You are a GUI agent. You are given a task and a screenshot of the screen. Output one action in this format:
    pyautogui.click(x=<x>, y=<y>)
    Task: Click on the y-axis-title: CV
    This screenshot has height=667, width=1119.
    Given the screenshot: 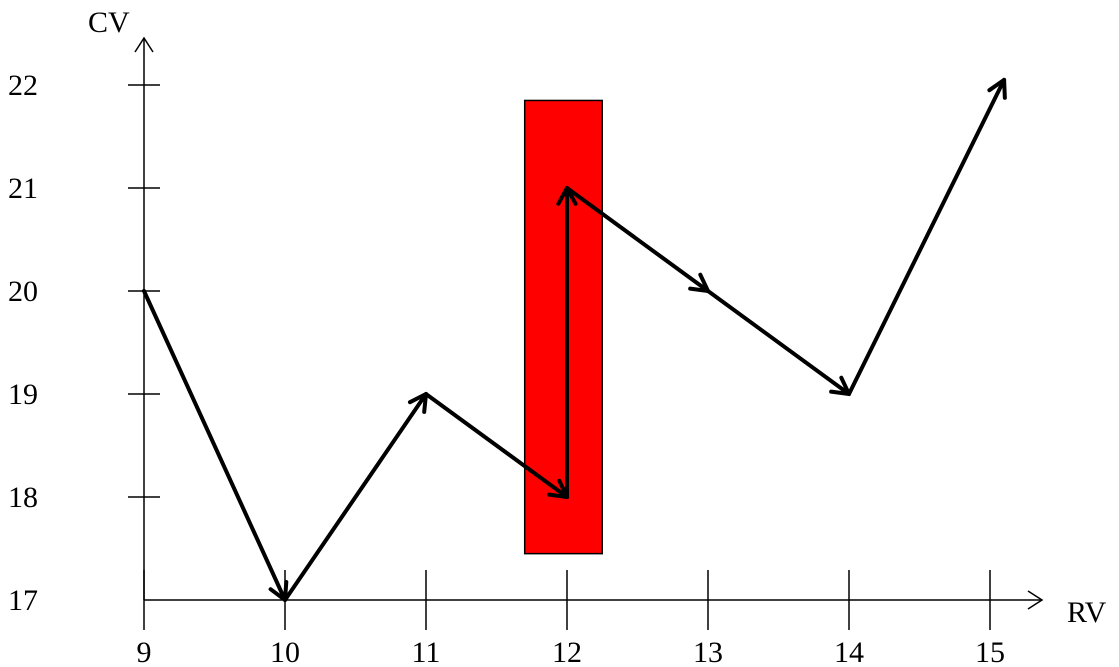 What is the action you would take?
    pyautogui.click(x=109, y=22)
    